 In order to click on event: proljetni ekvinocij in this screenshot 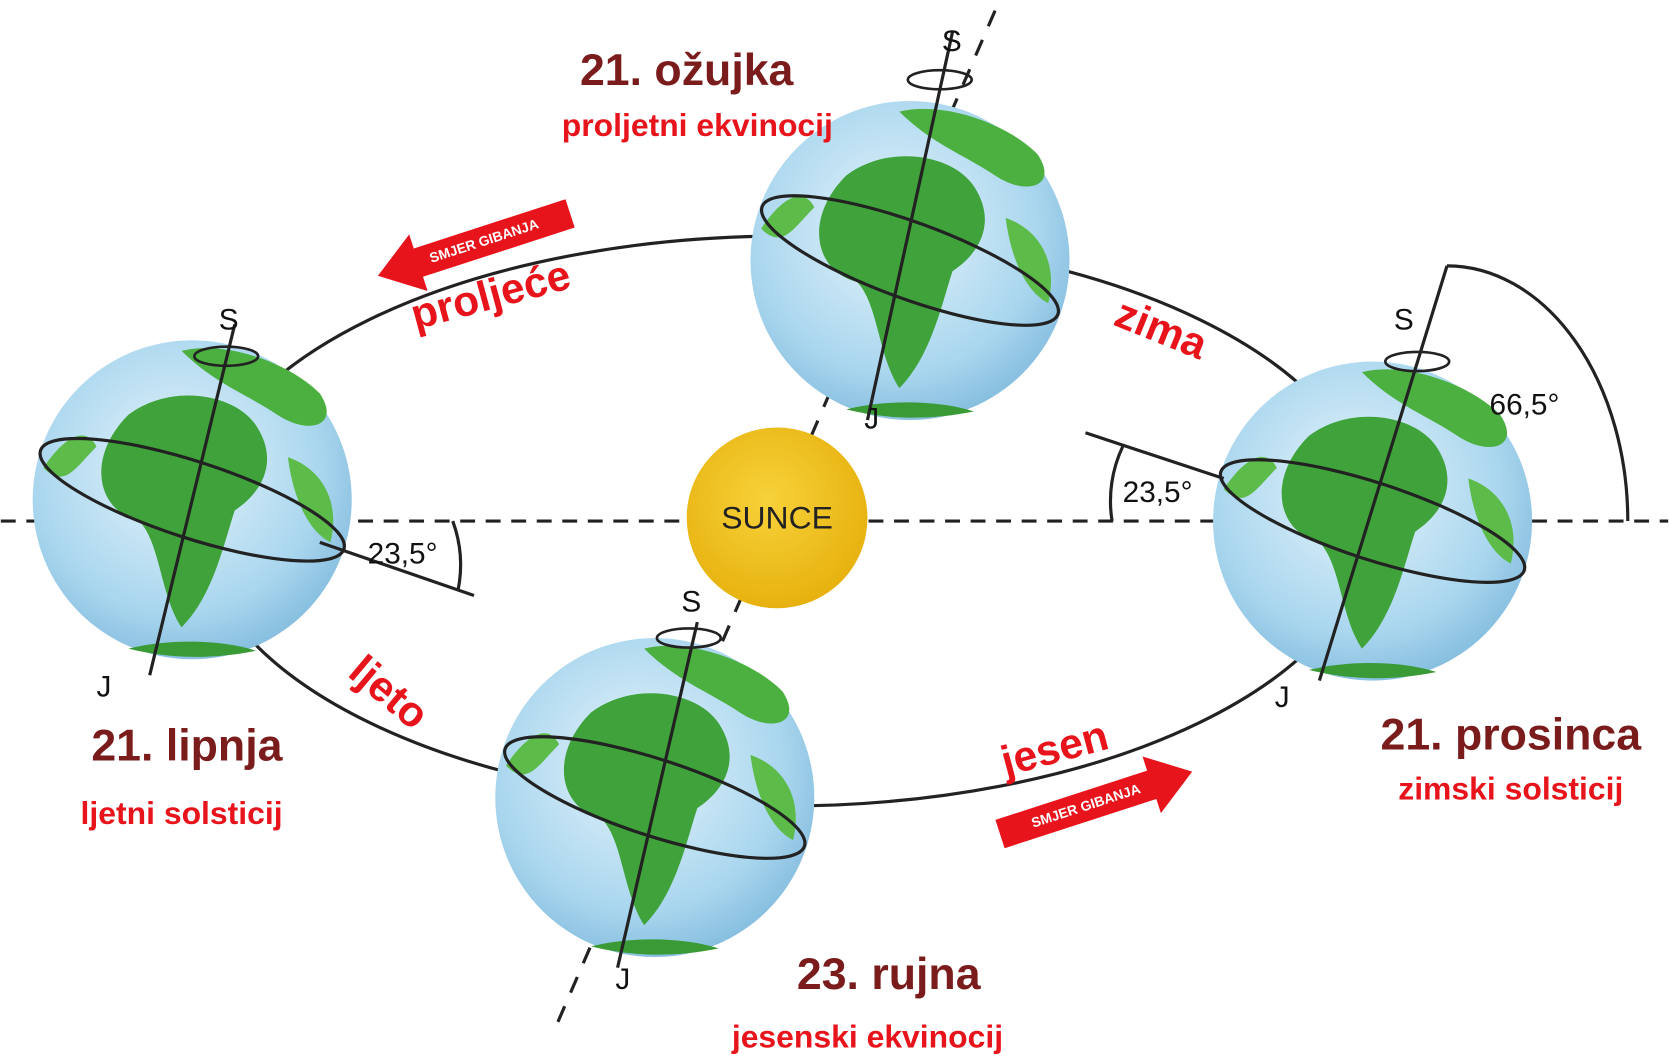, I will do `click(697, 125)`.